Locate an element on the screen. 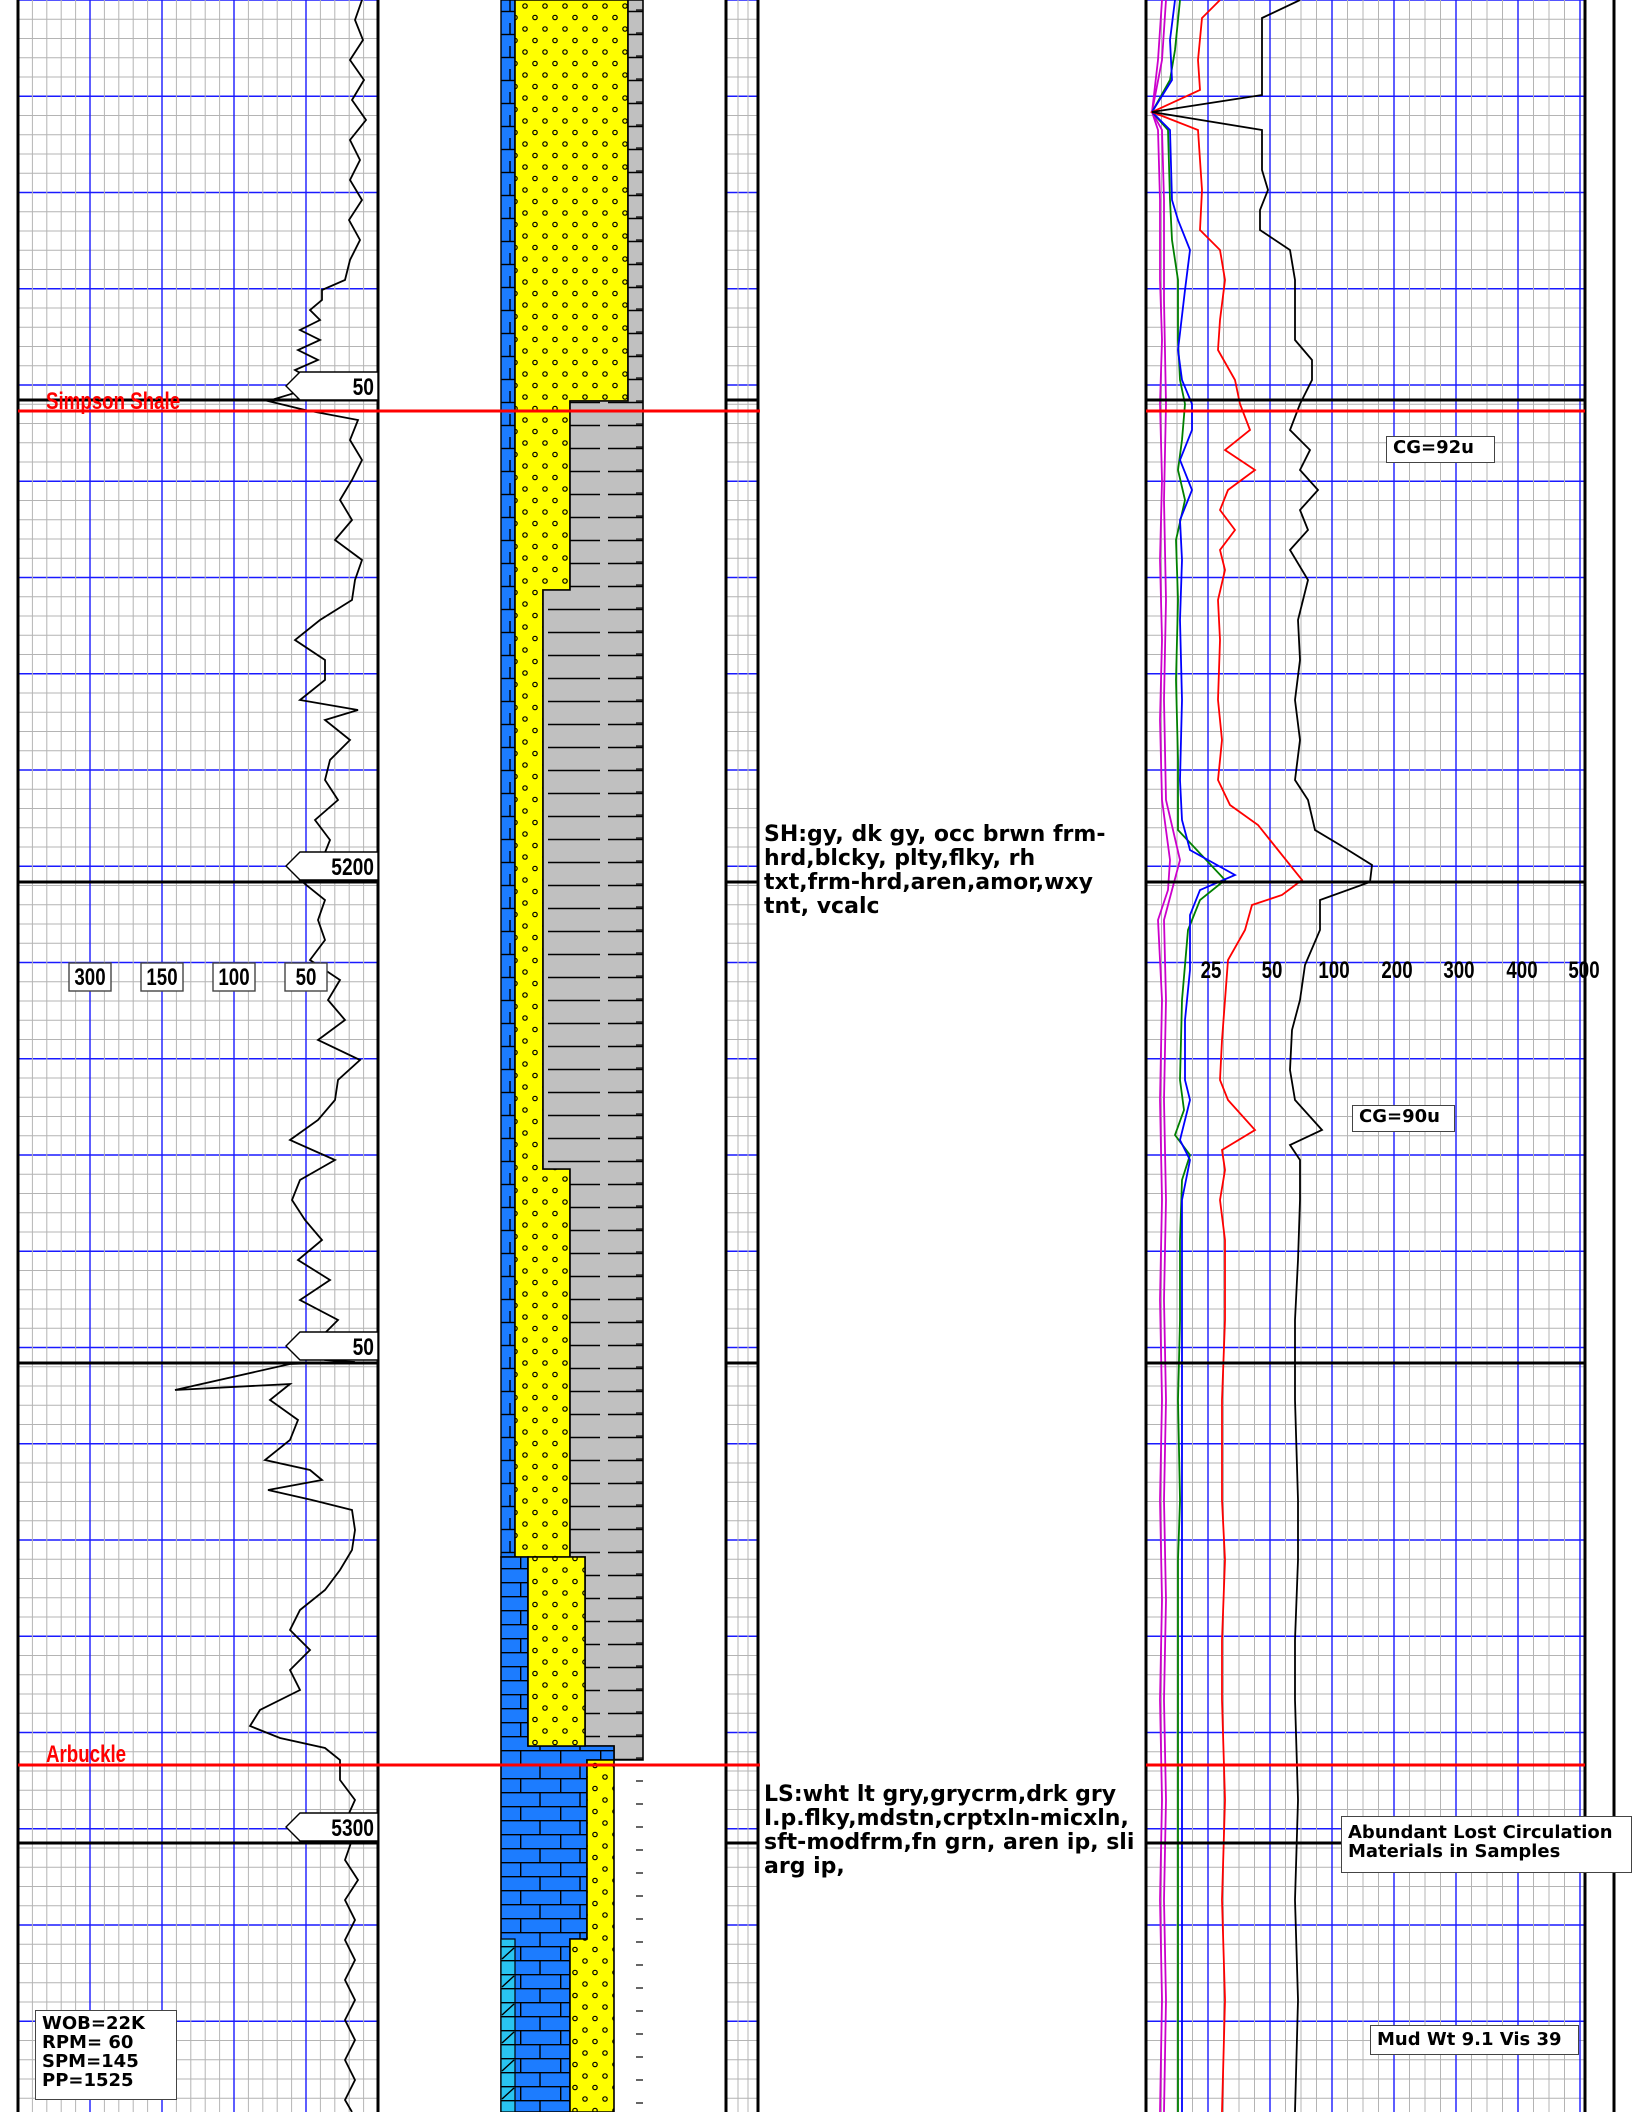 The image size is (1632, 2112). gas-total-curve is located at coordinates (1262, 1056).